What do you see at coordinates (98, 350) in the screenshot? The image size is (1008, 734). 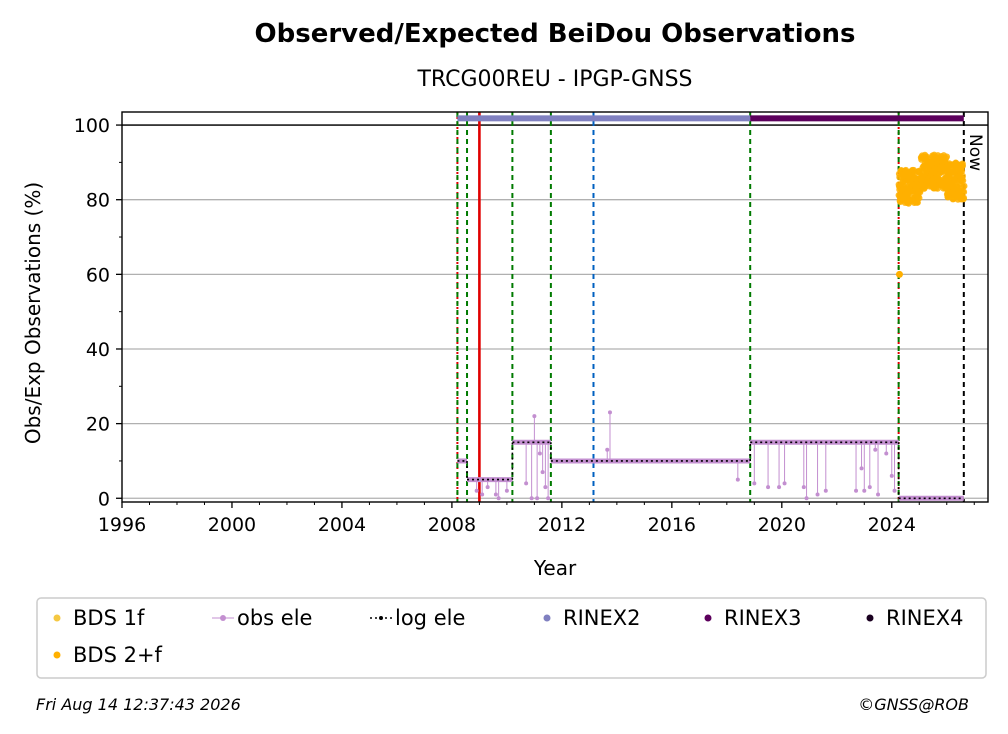 I see `y-tick-label: 40` at bounding box center [98, 350].